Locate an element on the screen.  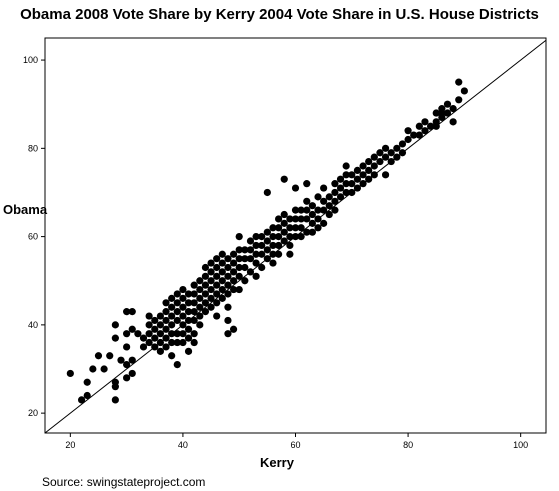
x-tick-label: 40 is located at coordinates (183, 445).